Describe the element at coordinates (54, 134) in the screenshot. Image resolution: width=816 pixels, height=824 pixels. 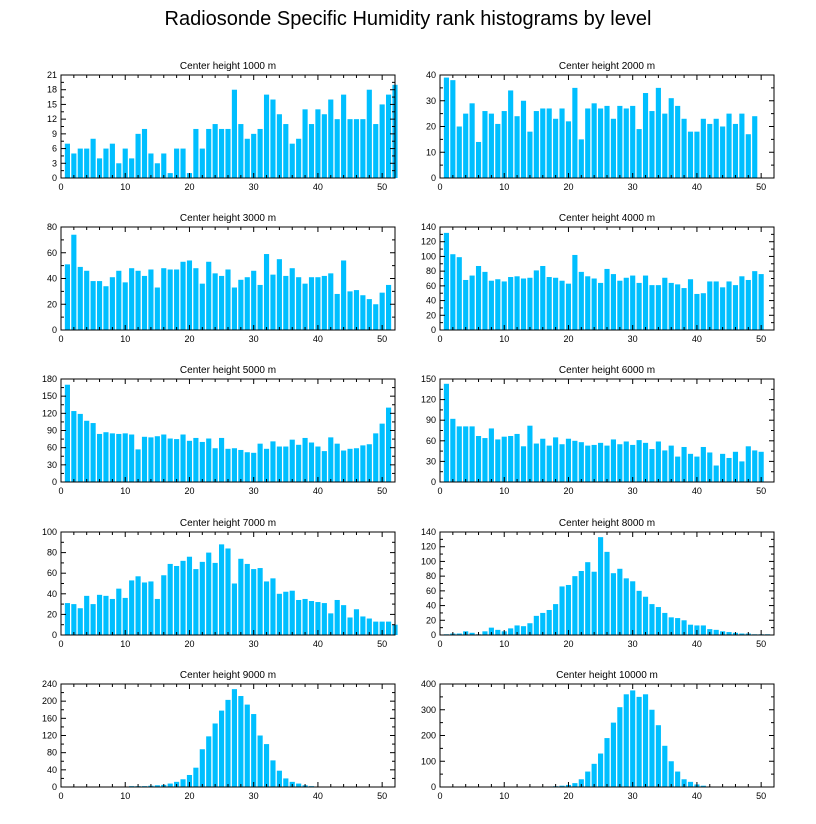
I see `y-tick-label: 9` at that location.